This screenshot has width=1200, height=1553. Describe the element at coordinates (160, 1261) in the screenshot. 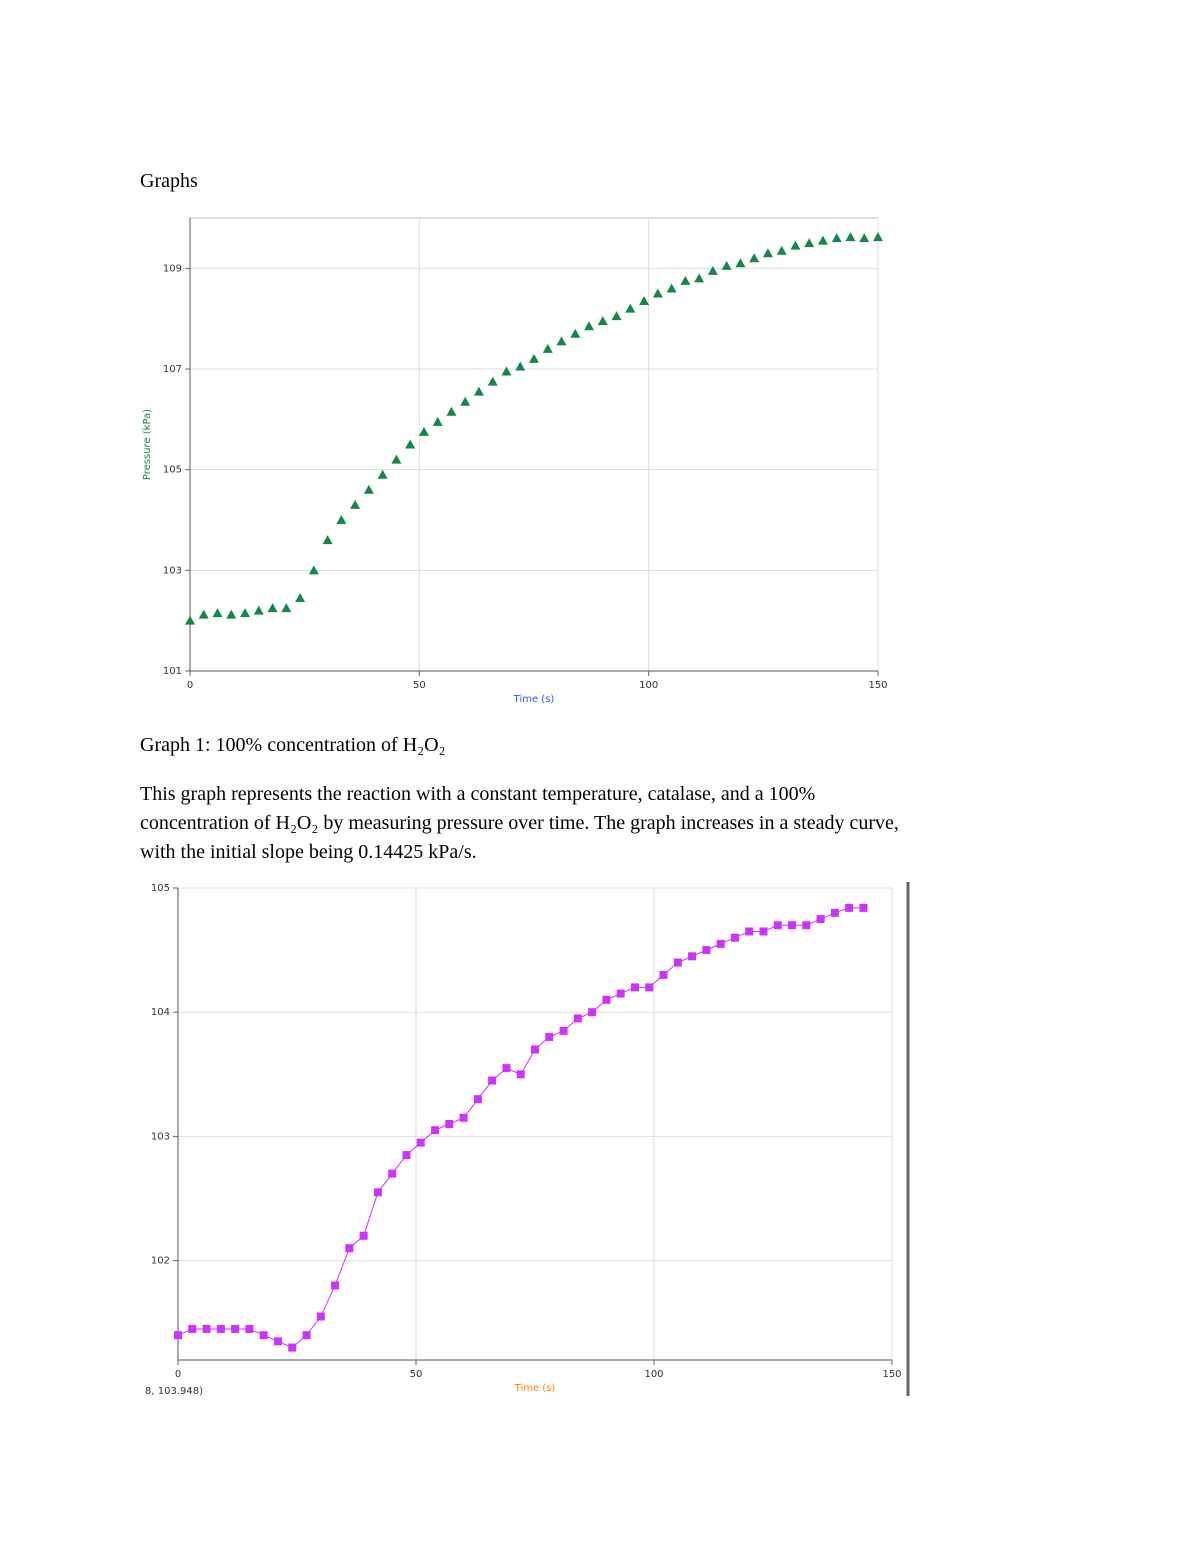

I see `y-tick-label: 102` at that location.